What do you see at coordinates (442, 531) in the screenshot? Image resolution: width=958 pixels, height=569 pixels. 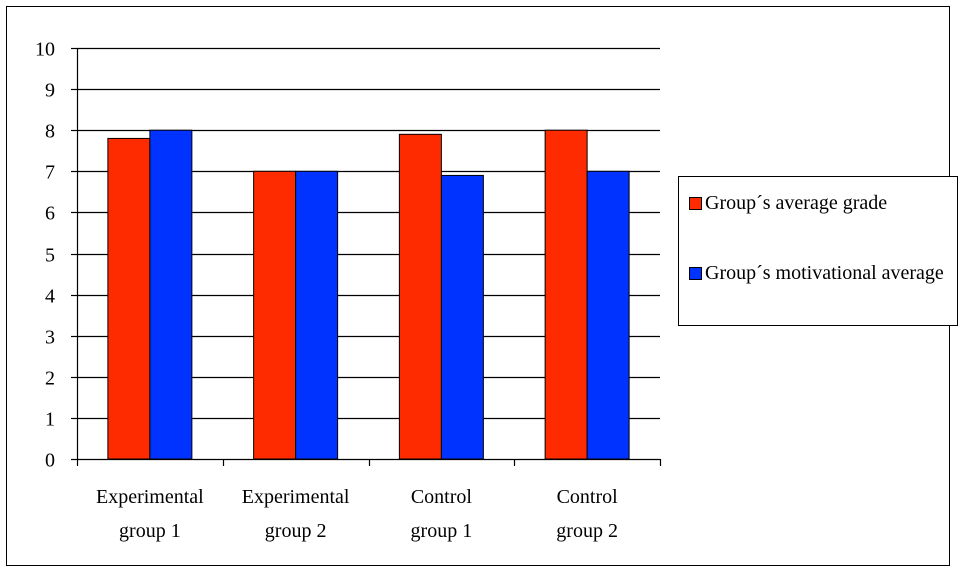 I see `x-category-label-3-line-2: group 1` at bounding box center [442, 531].